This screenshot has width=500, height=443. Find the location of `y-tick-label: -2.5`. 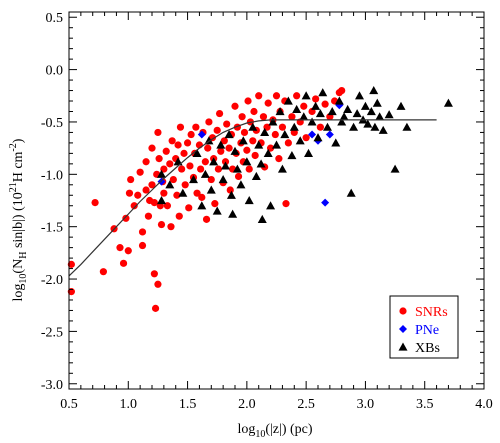

y-tick-label: -2.5 is located at coordinates (52, 332).